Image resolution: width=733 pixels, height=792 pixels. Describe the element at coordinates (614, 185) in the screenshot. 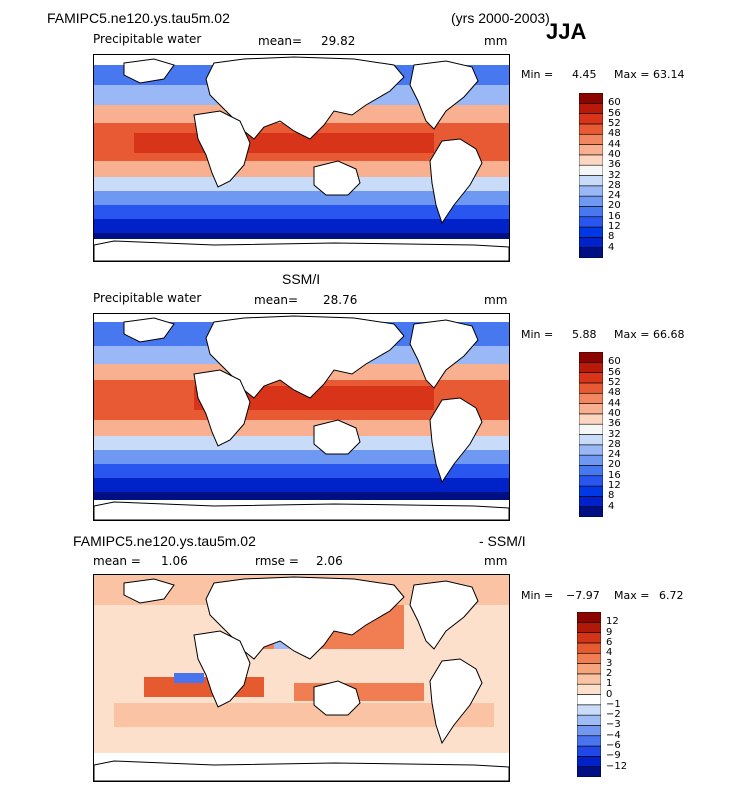

I see `colorbar-tick-label: 28` at that location.